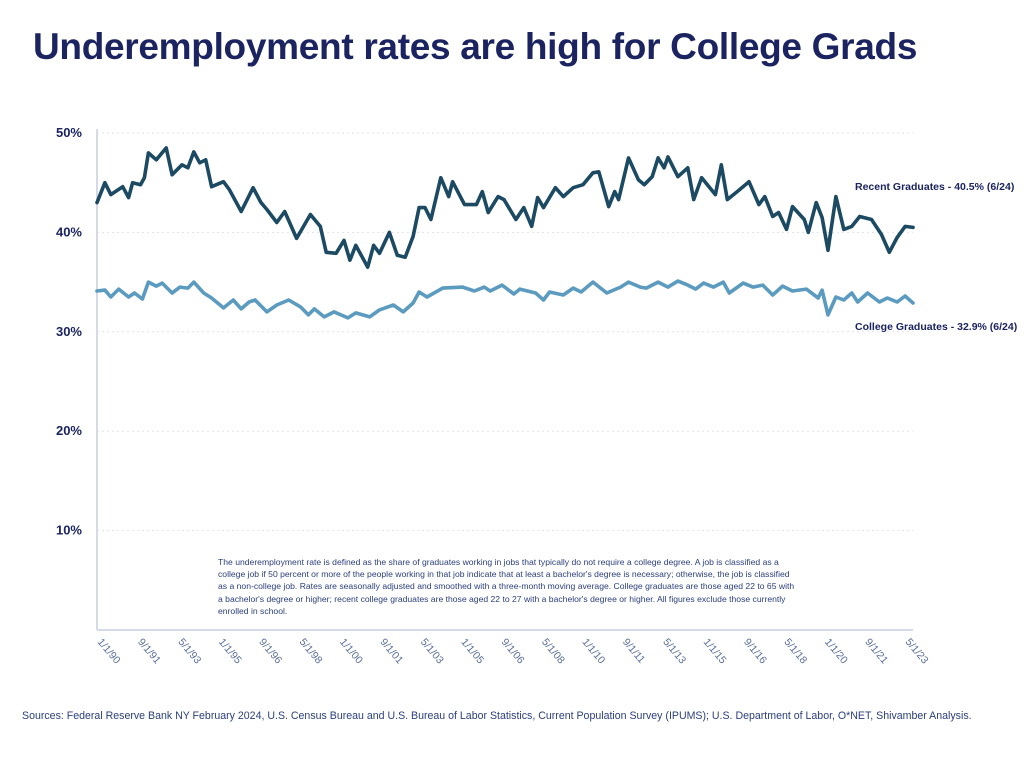  I want to click on college-graduates-label: College Graduates - 32.9% (6/24), so click(936, 327).